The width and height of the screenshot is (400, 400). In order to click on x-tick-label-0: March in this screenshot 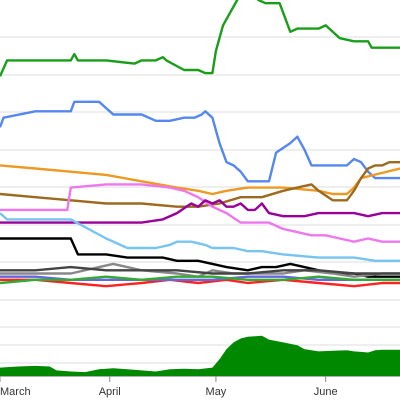, I will do `click(15, 392)`.